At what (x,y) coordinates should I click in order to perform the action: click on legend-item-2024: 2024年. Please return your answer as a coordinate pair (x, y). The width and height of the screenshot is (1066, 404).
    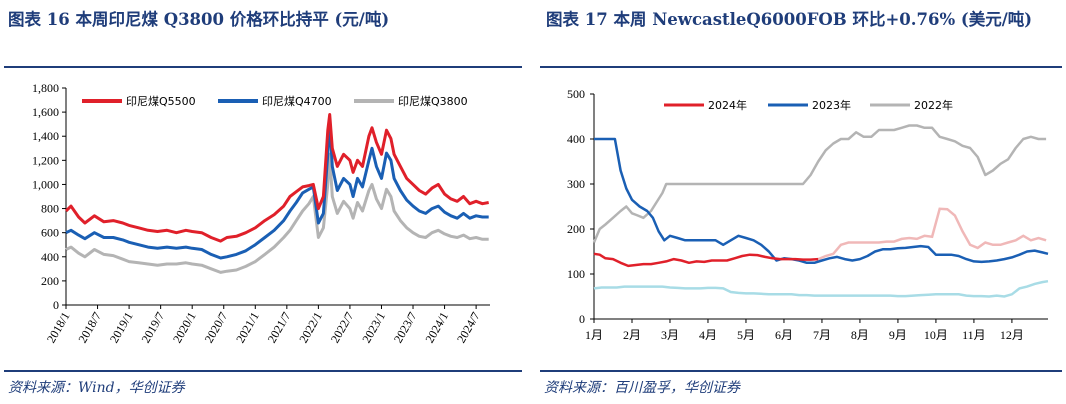
    Looking at the image, I should click on (705, 105).